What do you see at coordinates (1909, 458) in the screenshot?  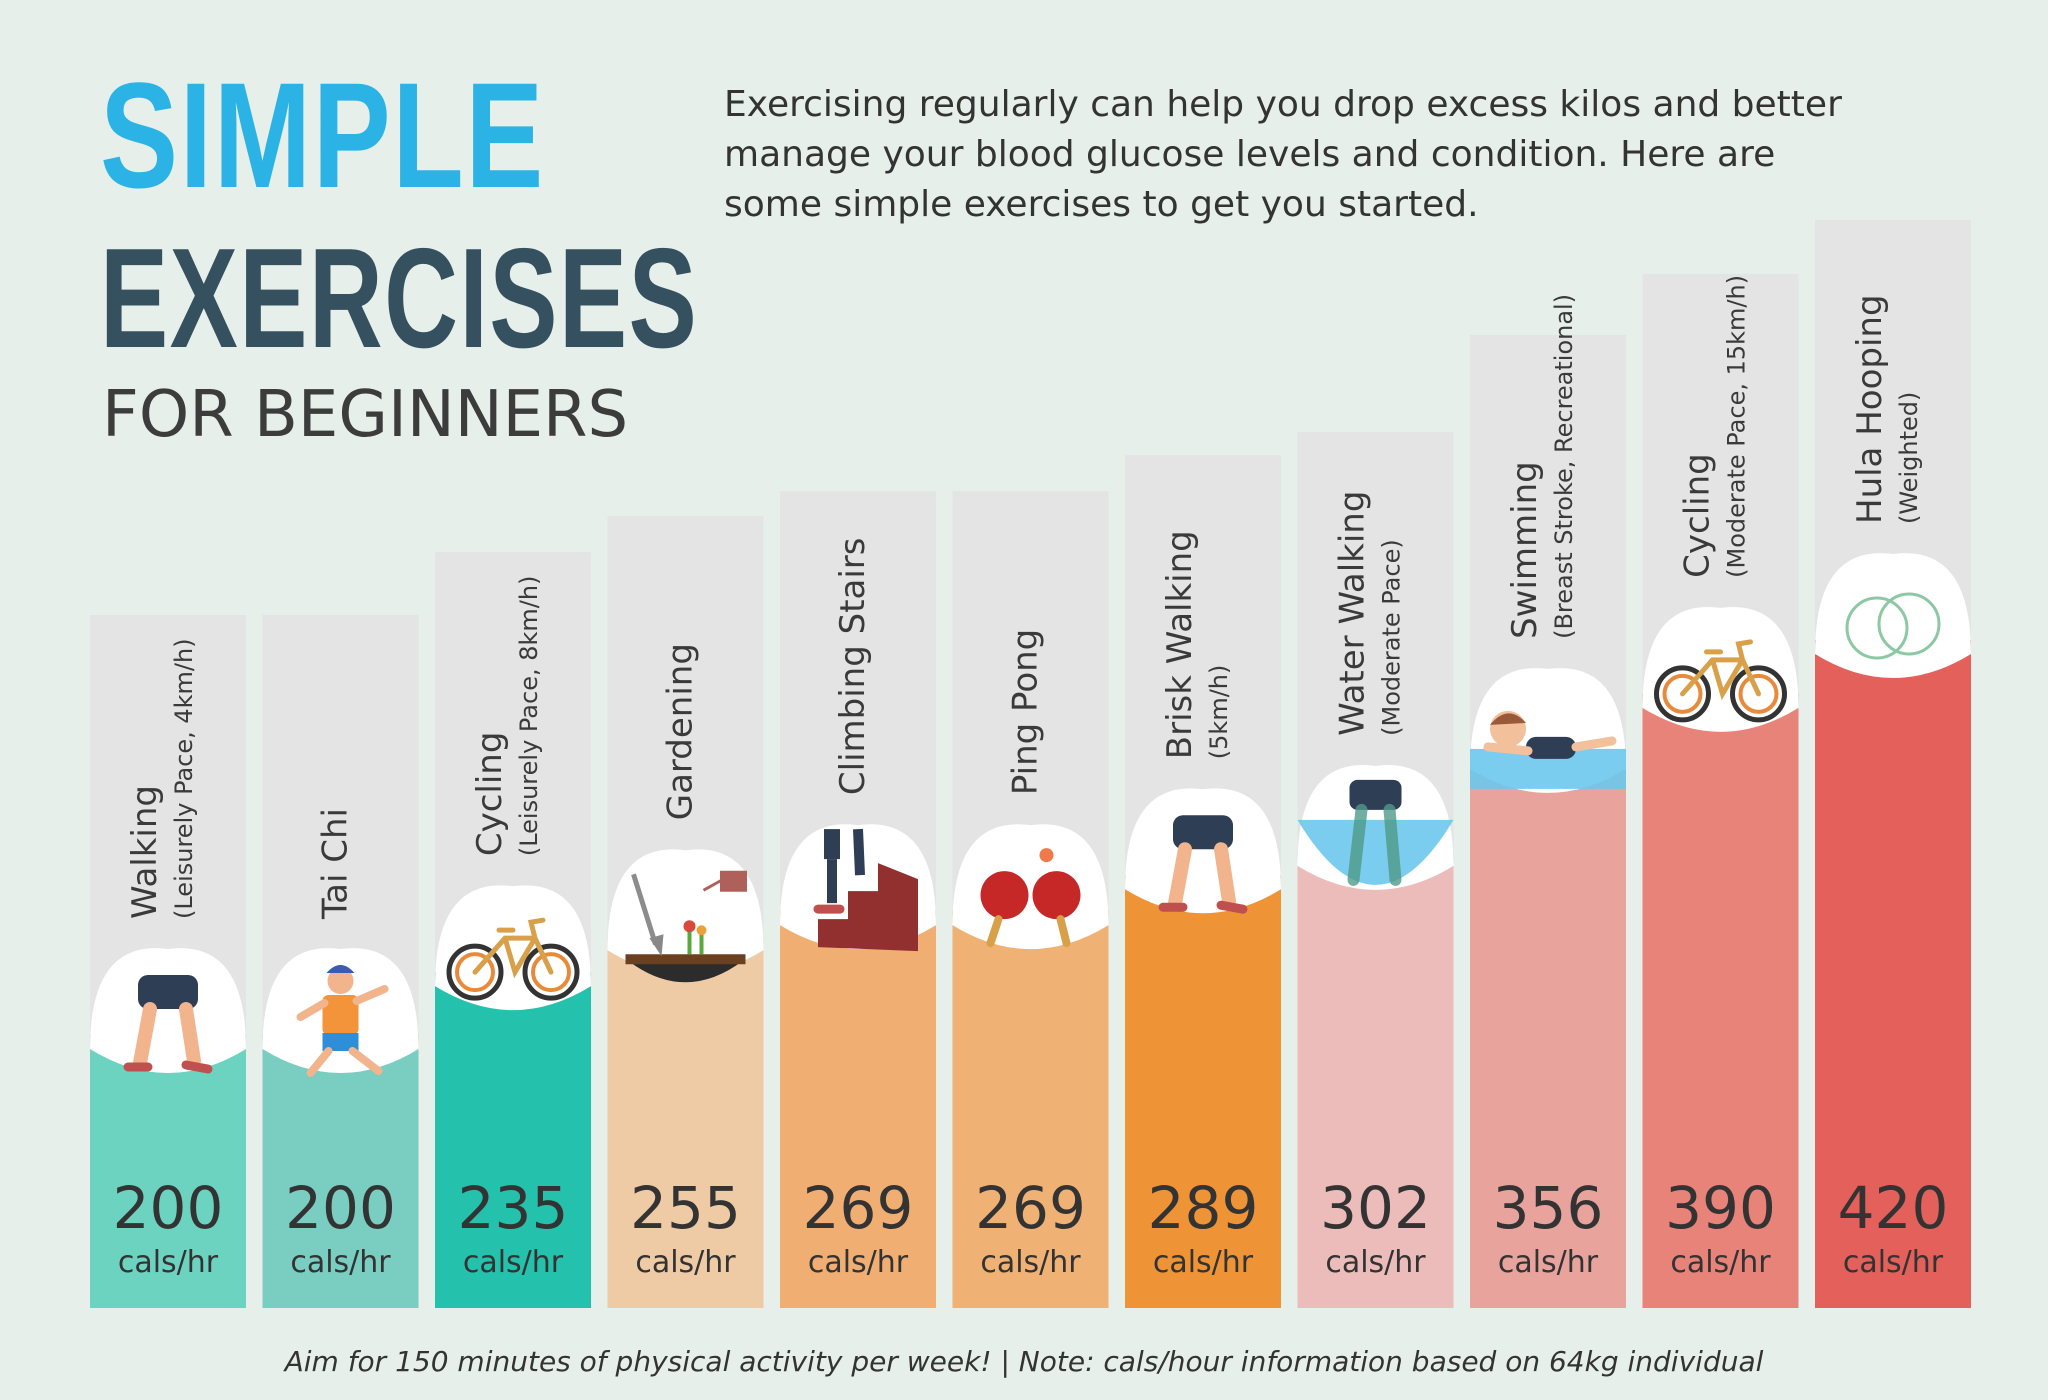 I see `bar-category-detail: (Weighted)` at bounding box center [1909, 458].